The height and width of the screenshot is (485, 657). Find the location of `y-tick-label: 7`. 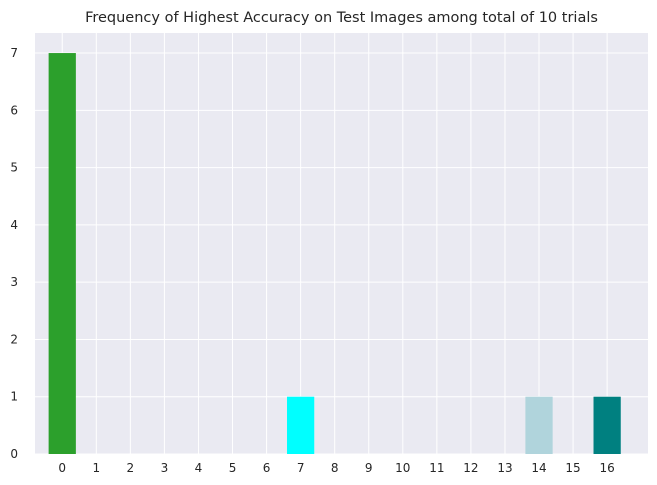

y-tick-label: 7 is located at coordinates (14, 53).